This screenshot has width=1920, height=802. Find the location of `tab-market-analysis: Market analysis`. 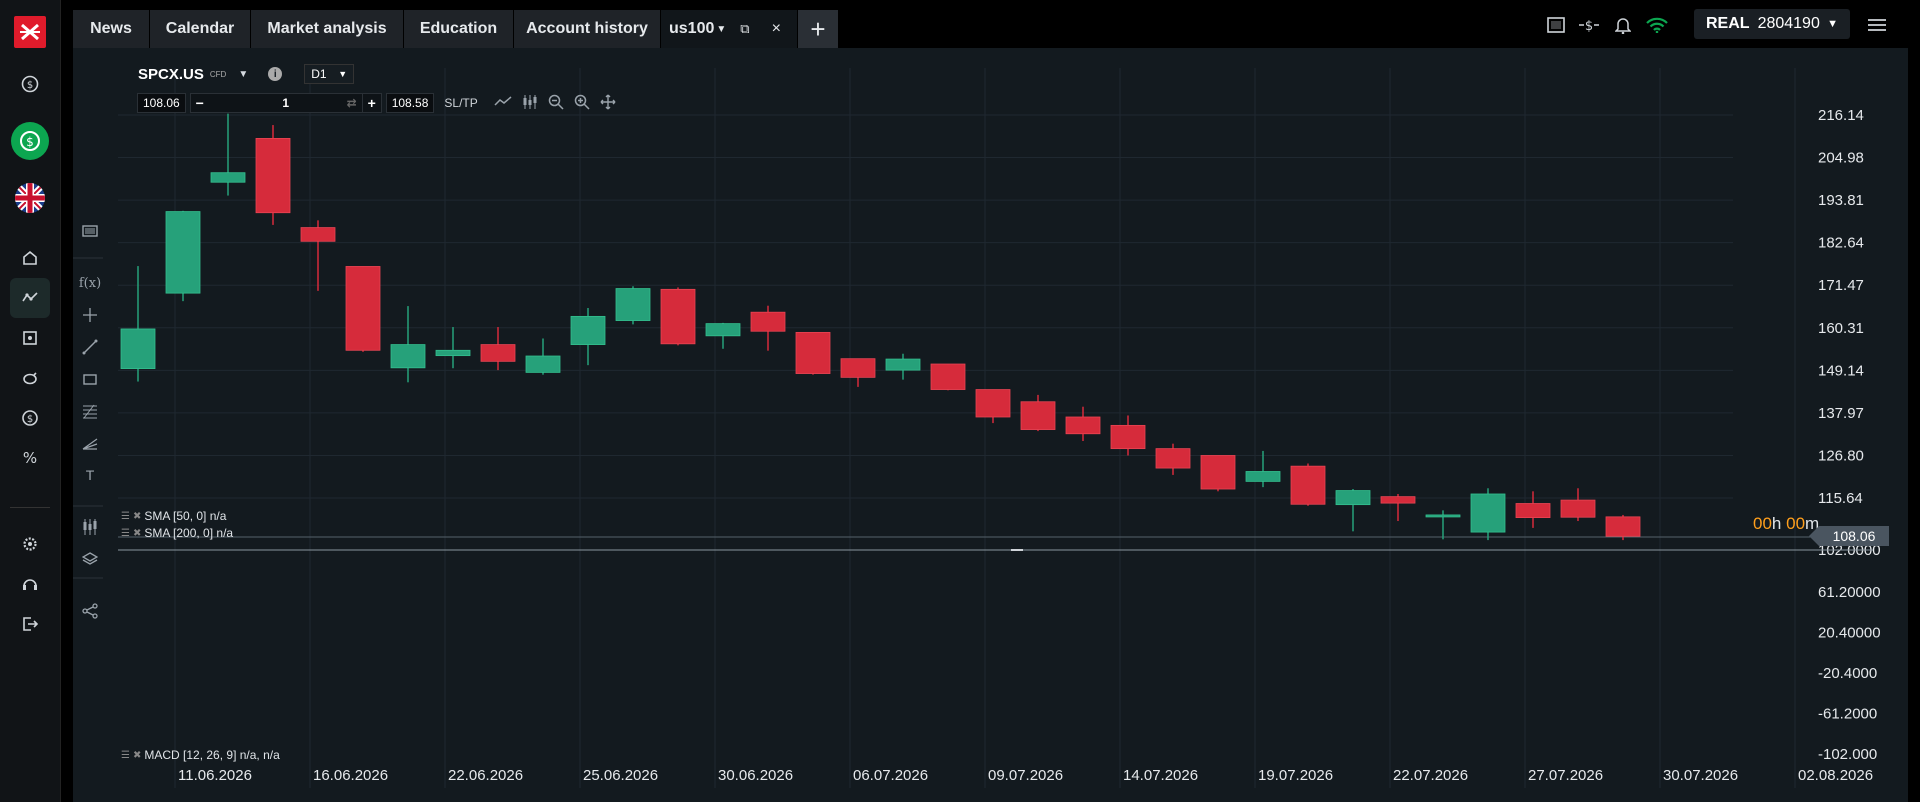

tab-market-analysis: Market analysis is located at coordinates (327, 29).